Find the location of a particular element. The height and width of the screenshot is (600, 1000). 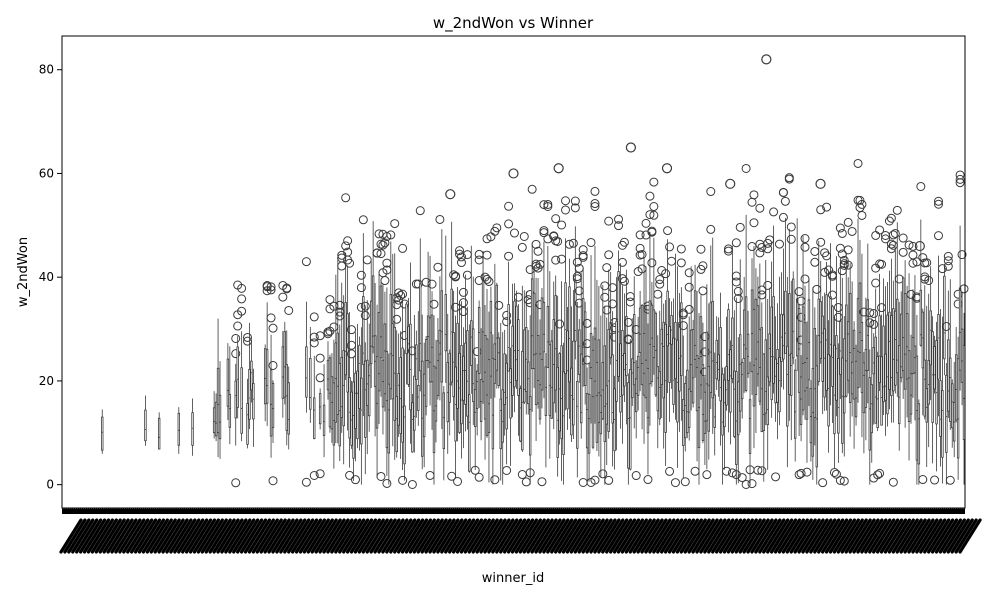

y-tick-label: 40 is located at coordinates (46, 277).